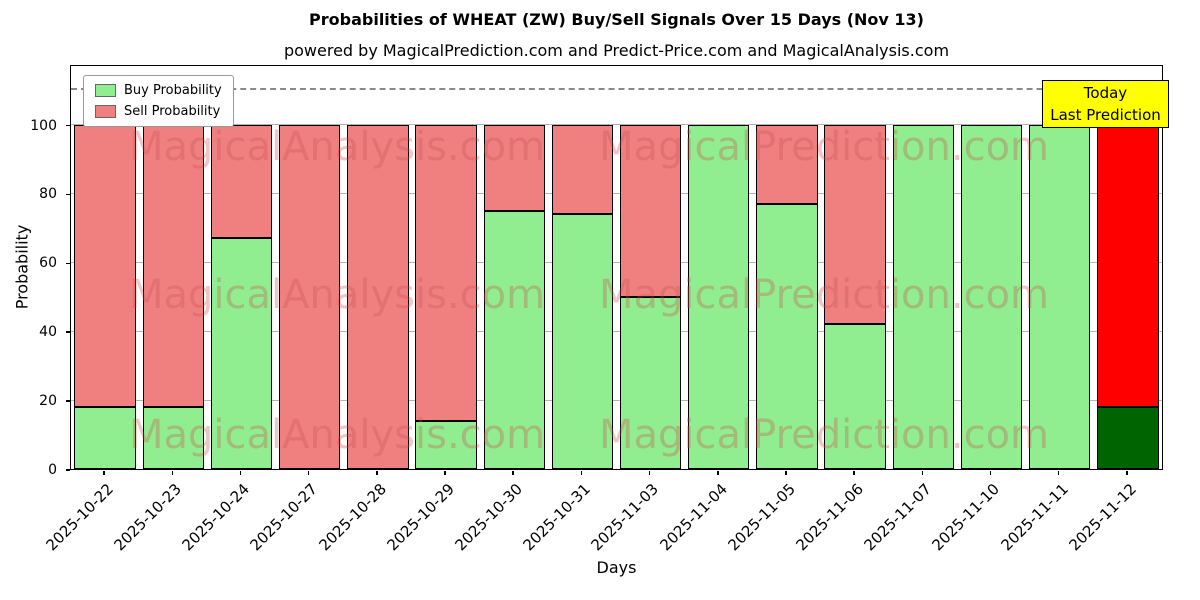 Image resolution: width=1200 pixels, height=600 pixels. Describe the element at coordinates (148, 517) in the screenshot. I see `x-tick-label: 2025-10-23` at that location.